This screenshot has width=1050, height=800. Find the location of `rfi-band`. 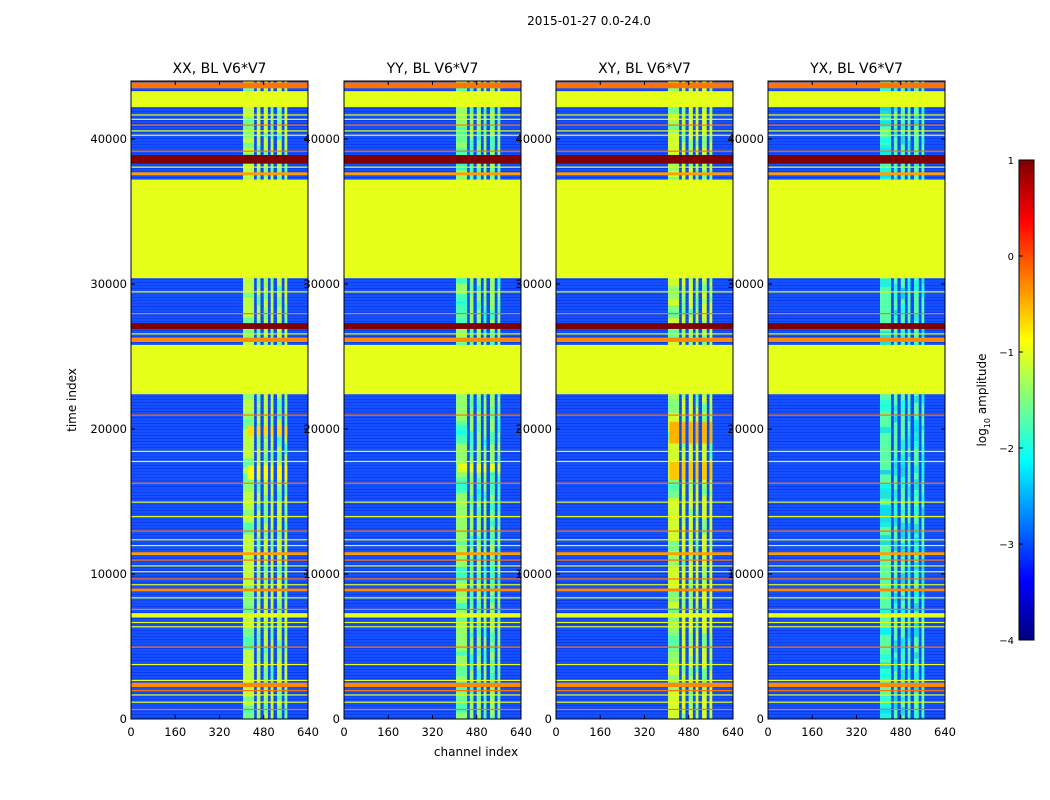

rfi-band is located at coordinates (886, 400).